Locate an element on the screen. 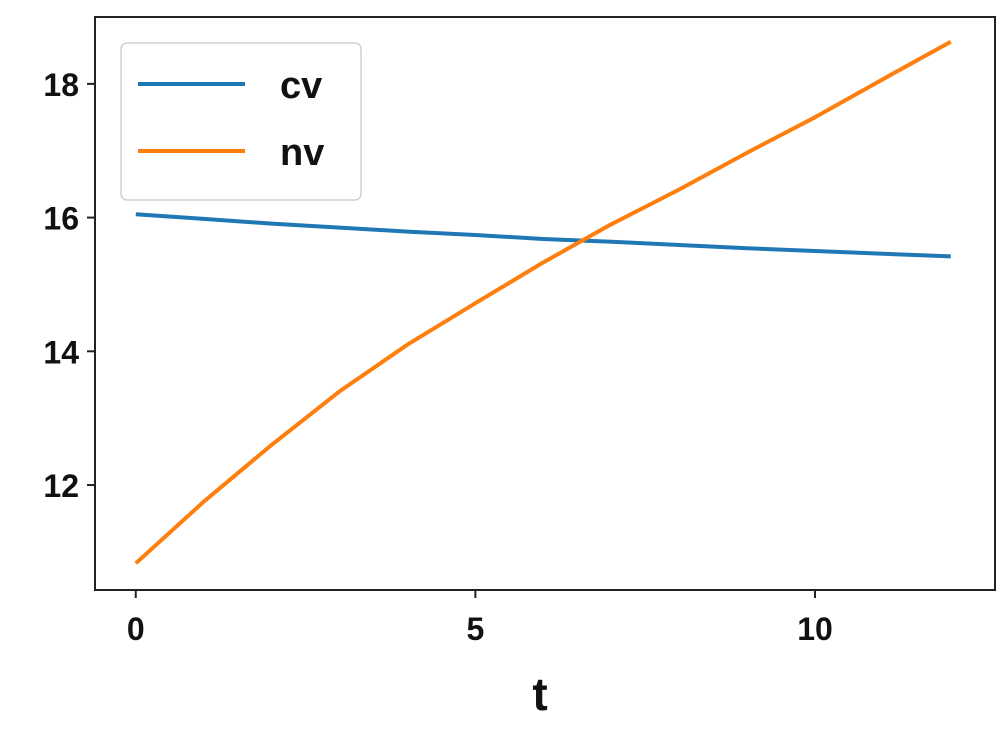  y-tick-label: 12 is located at coordinates (61, 486).